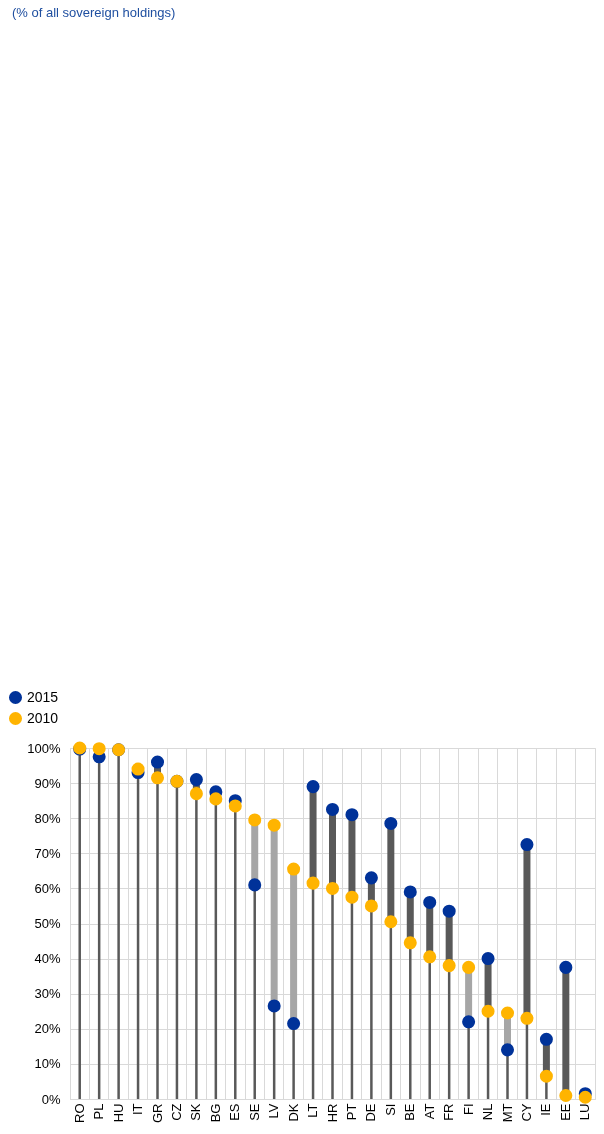  I want to click on y-tick-label: 50%, so click(47, 923).